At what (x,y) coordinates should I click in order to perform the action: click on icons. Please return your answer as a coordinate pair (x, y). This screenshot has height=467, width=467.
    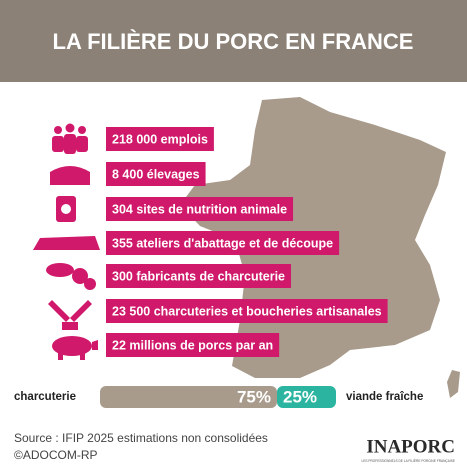
    Looking at the image, I should click on (66, 241).